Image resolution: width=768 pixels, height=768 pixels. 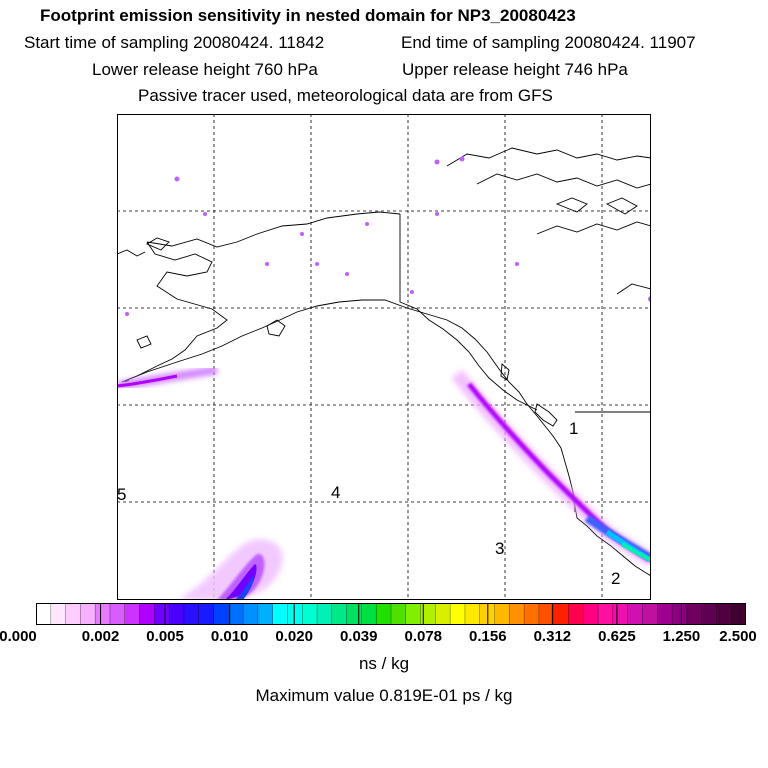 I want to click on colorbar-tick-label: 0.078, so click(x=423, y=636).